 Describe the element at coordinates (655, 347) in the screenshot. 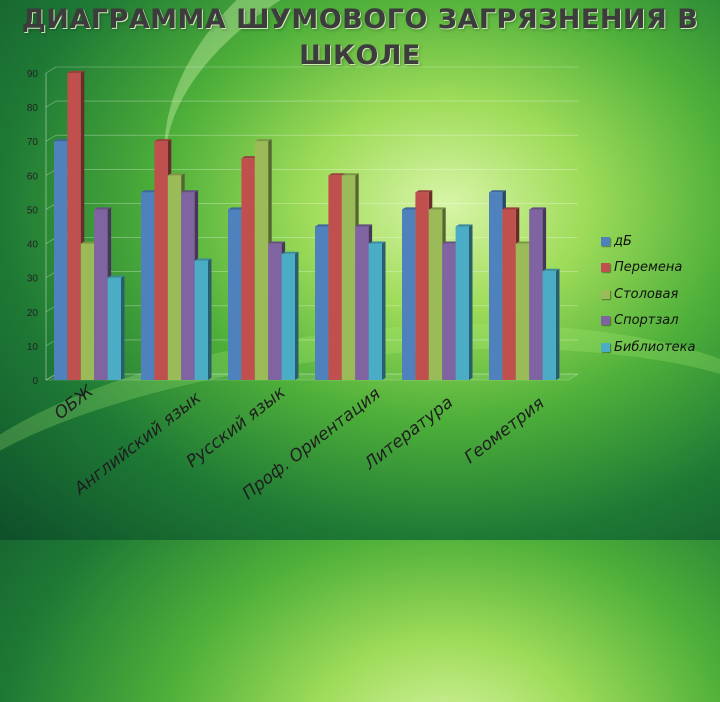

I see `legend-label: Библиотека` at that location.